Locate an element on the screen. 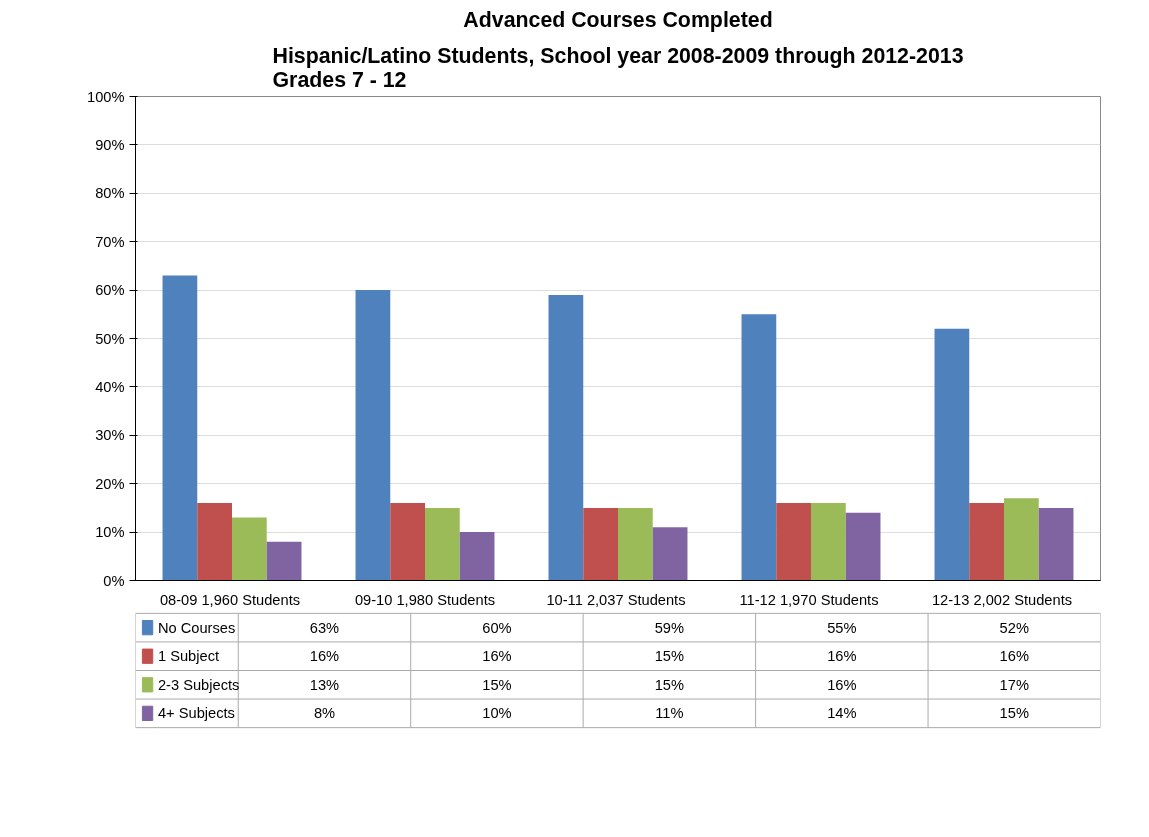  data-label: 8% is located at coordinates (324, 713).